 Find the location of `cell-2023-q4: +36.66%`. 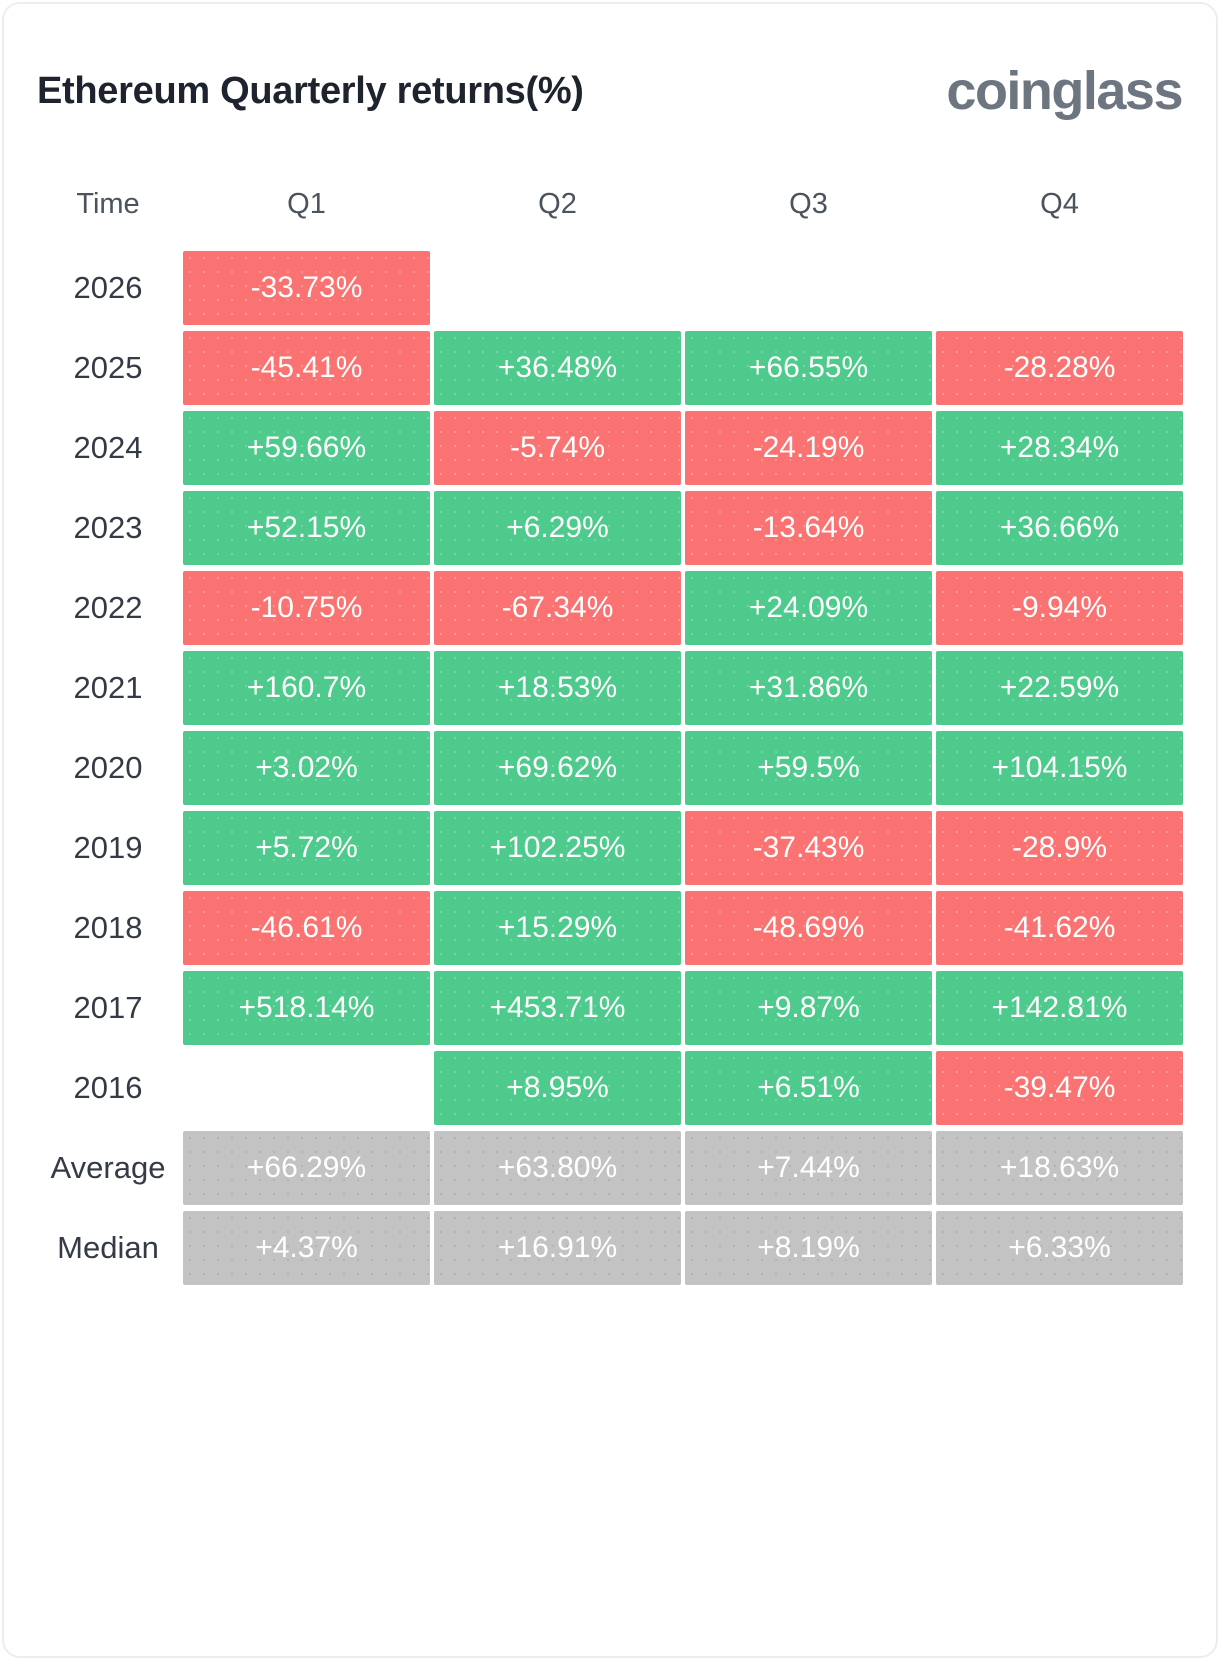

cell-2023-q4: +36.66% is located at coordinates (1059, 528).